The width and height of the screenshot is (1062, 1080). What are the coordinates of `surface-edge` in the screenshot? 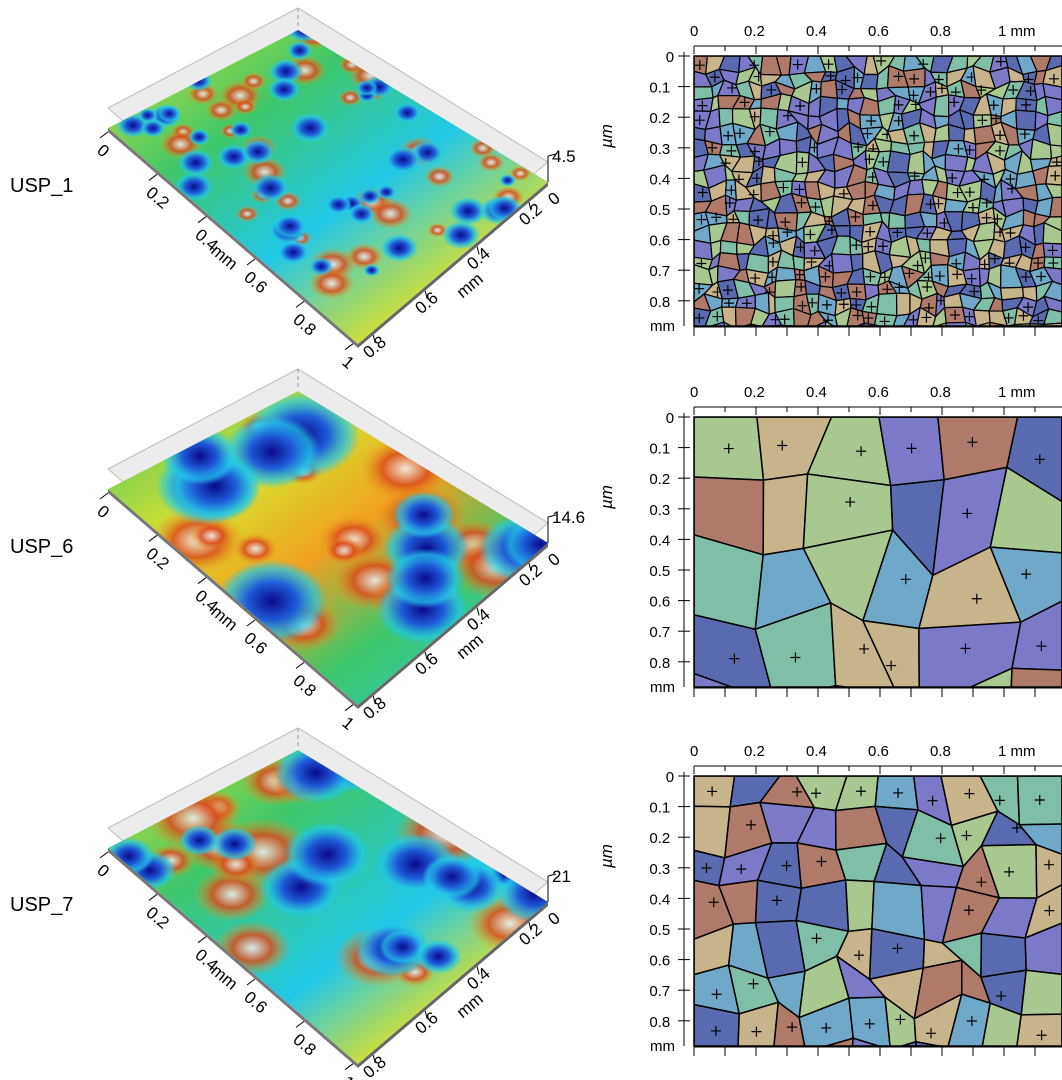 It's located at (233, 599).